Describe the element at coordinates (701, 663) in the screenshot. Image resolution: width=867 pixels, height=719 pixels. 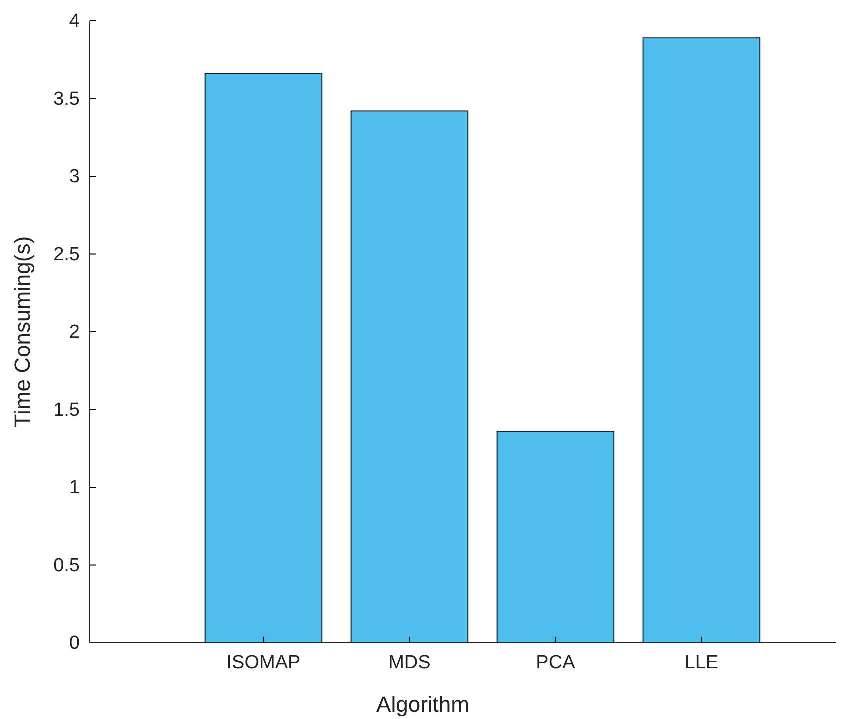
I see `x-tick-label: LLE` at that location.